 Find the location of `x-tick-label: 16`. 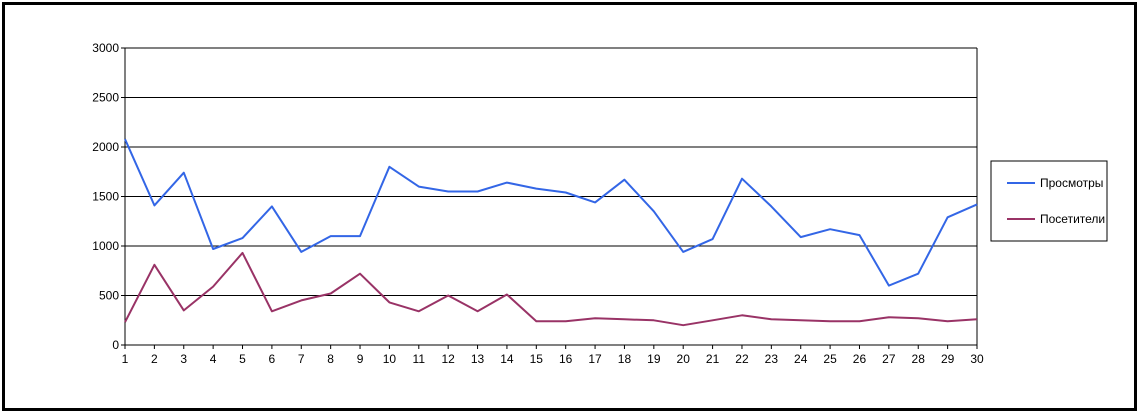

x-tick-label: 16 is located at coordinates (566, 359).